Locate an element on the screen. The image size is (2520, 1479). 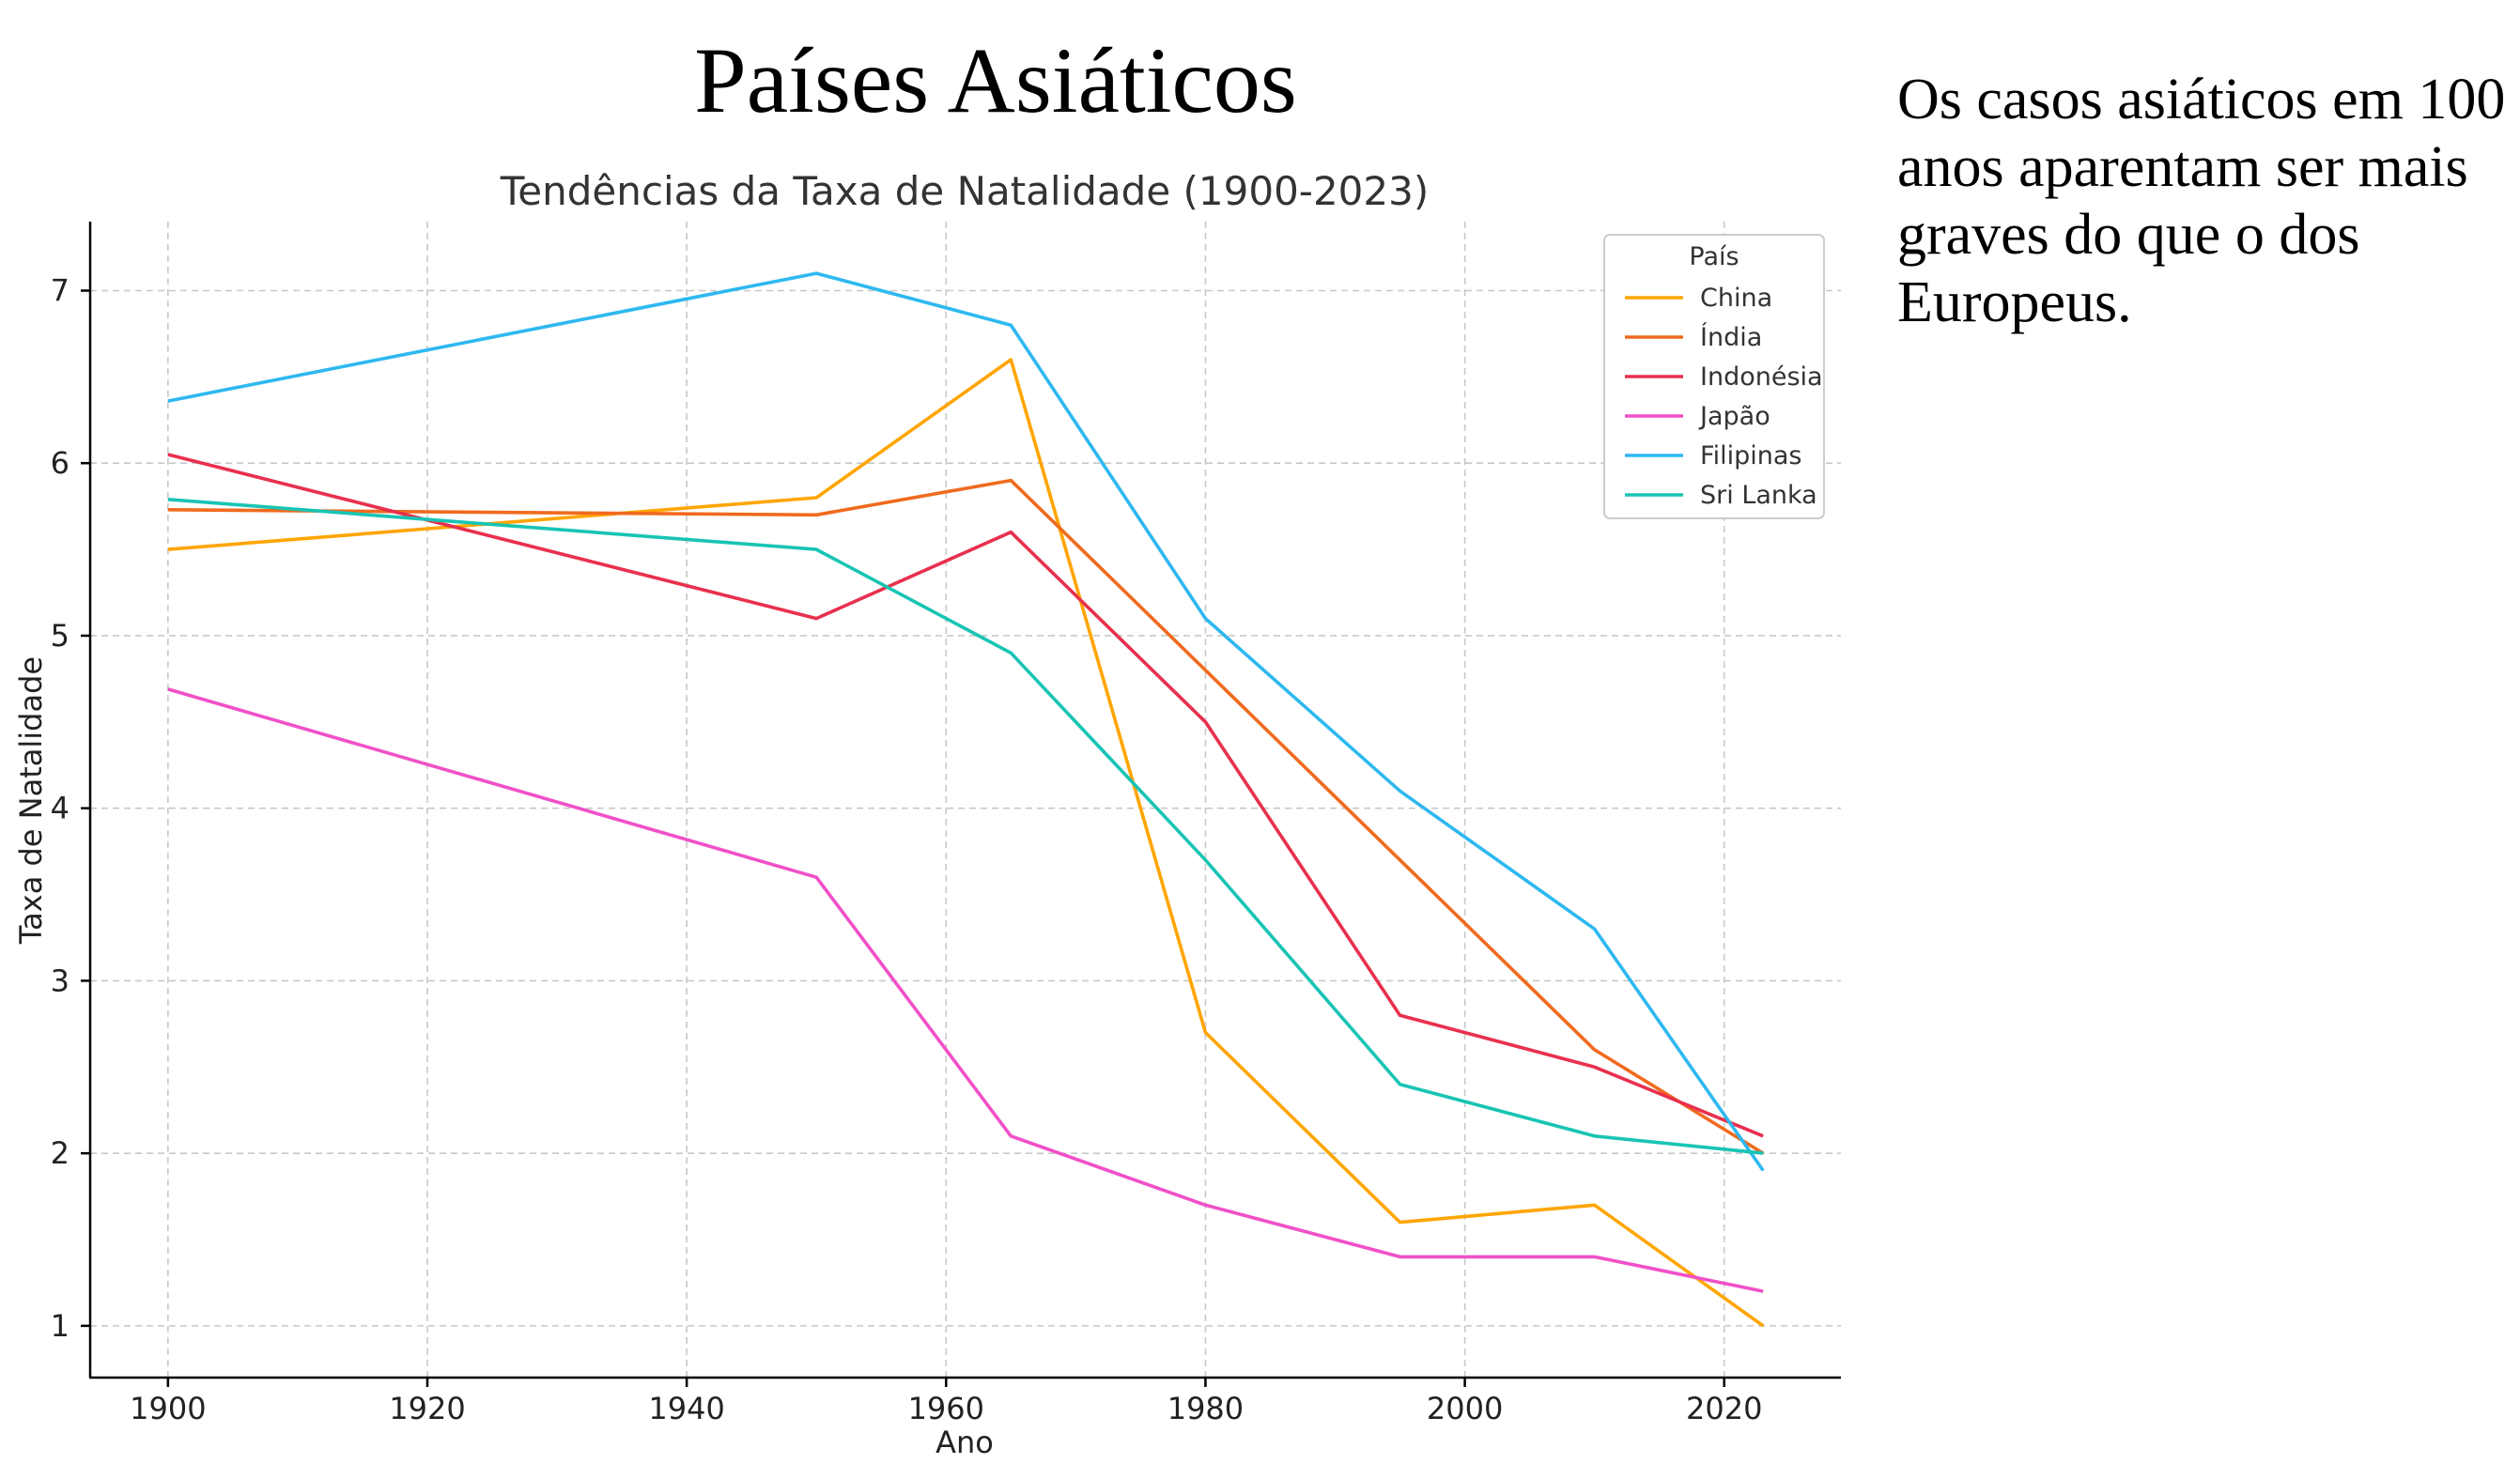
x-tick-label: 2020 is located at coordinates (1724, 1408).